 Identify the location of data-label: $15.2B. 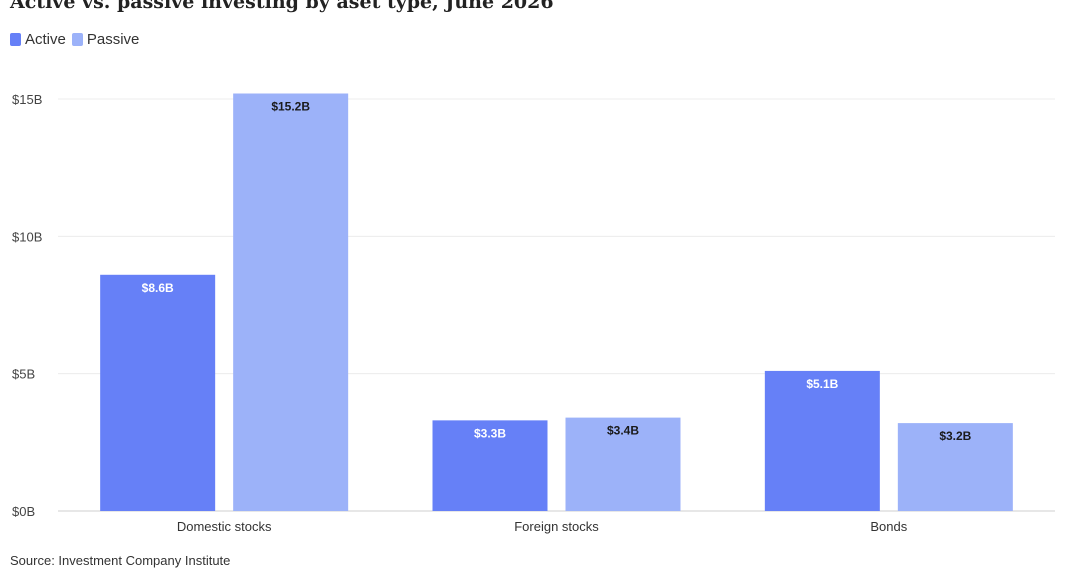
(290, 107).